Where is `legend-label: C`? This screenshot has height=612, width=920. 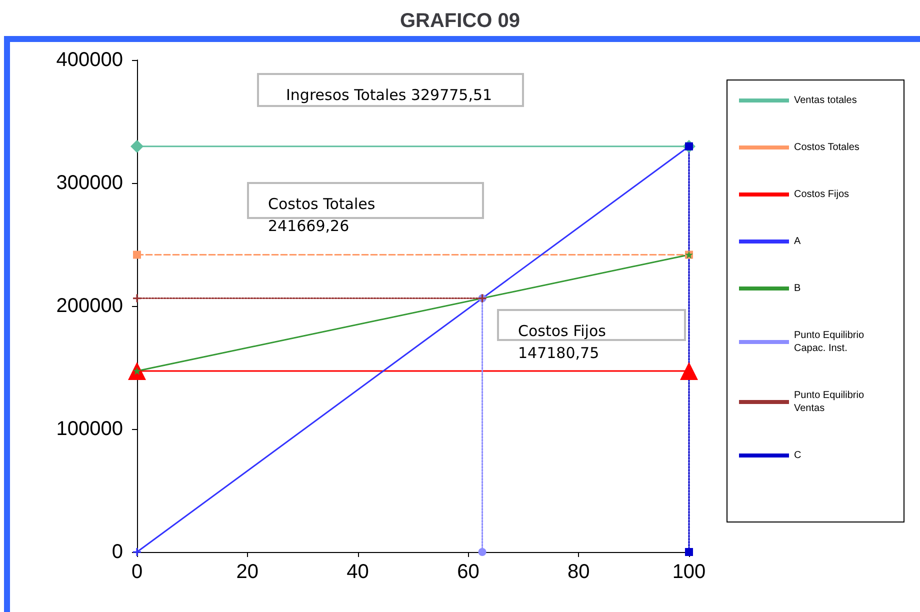 legend-label: C is located at coordinates (798, 455).